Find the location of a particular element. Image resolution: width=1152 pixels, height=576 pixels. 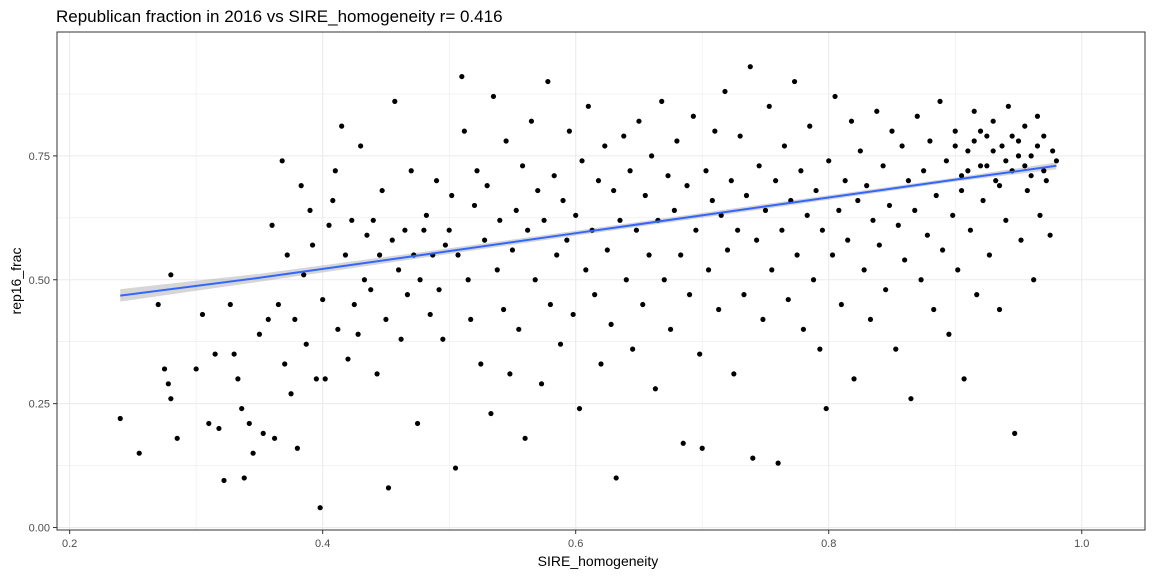

y-tick-label: 0.00 is located at coordinates (39, 529).